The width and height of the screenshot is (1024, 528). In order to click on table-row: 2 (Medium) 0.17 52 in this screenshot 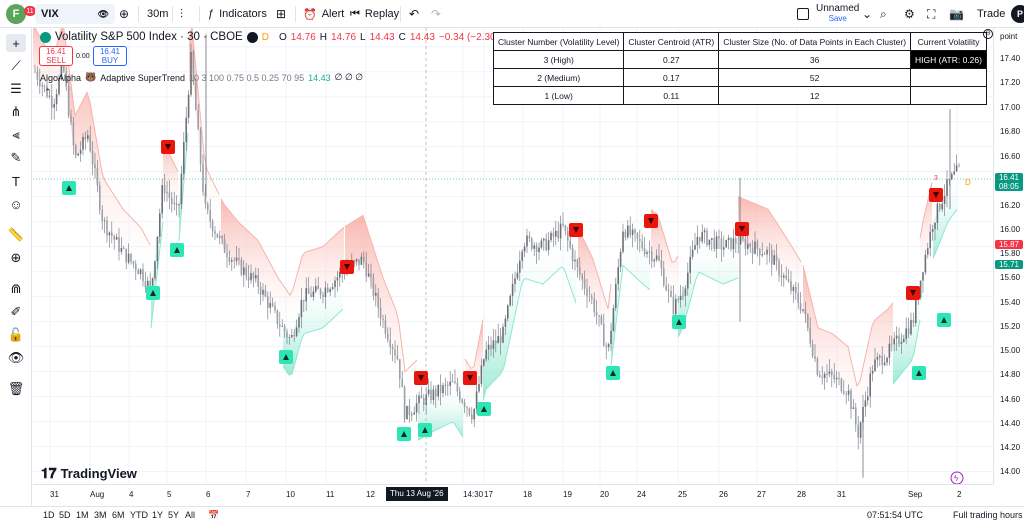, I will do `click(739, 77)`.